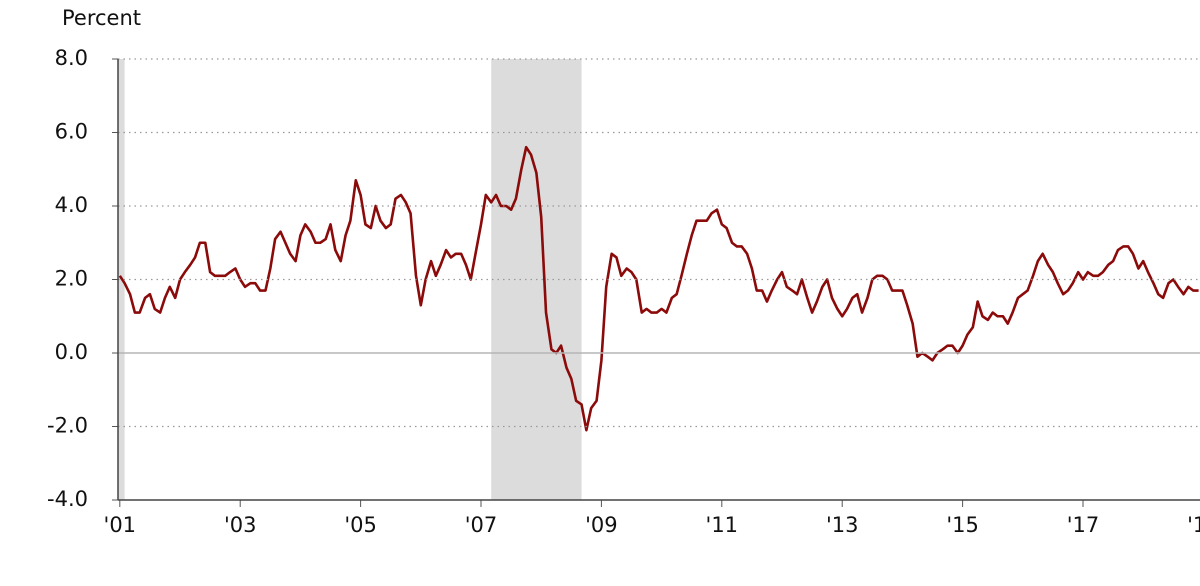 The image size is (1200, 586). I want to click on x-tick-label: '13, so click(842, 525).